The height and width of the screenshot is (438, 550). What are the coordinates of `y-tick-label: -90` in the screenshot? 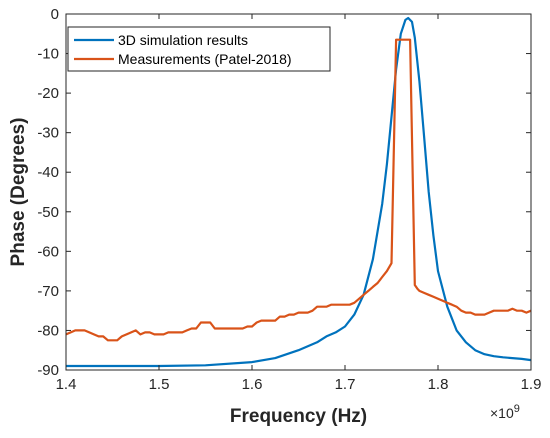 It's located at (48, 370).